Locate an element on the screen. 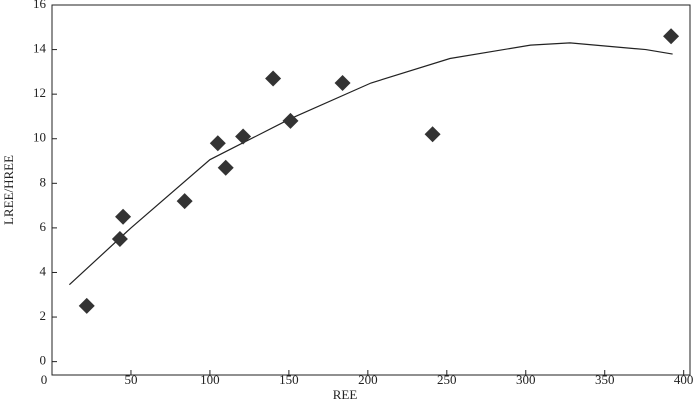 This screenshot has height=406, width=693. y-tick-label: 14 is located at coordinates (40, 48).